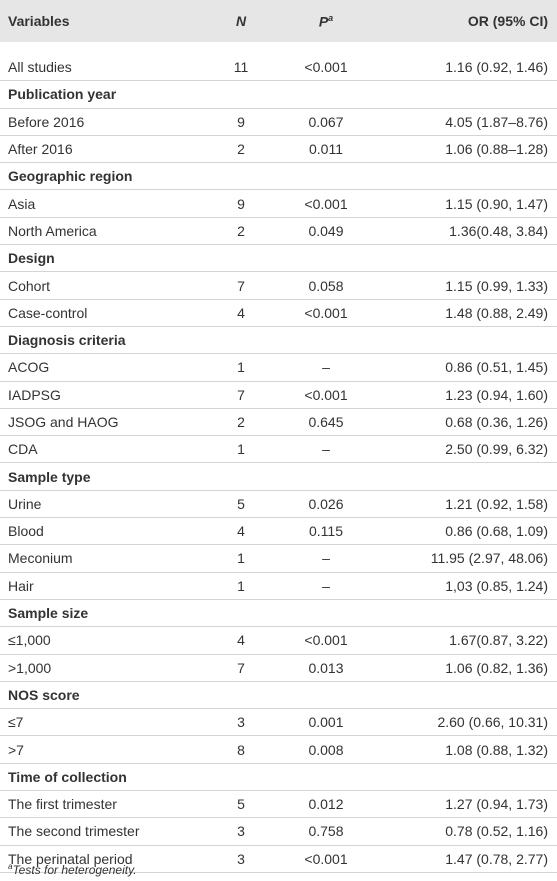 The image size is (557, 881). I want to click on cell: 1.36(0.48, 3.84), so click(498, 230).